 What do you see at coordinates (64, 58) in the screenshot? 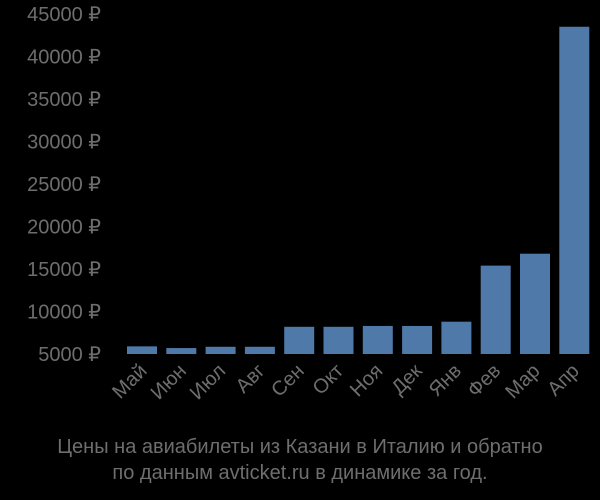
I see `y-tick-label: 40000 ₽` at bounding box center [64, 58].